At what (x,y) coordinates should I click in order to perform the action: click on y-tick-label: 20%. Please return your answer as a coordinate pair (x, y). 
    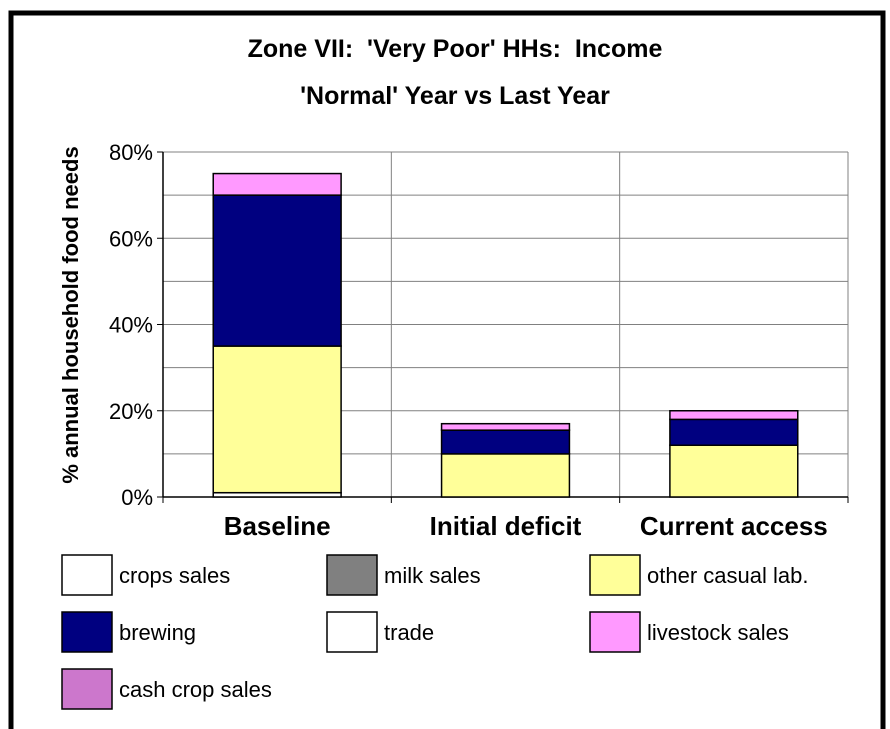
    Looking at the image, I should click on (131, 411).